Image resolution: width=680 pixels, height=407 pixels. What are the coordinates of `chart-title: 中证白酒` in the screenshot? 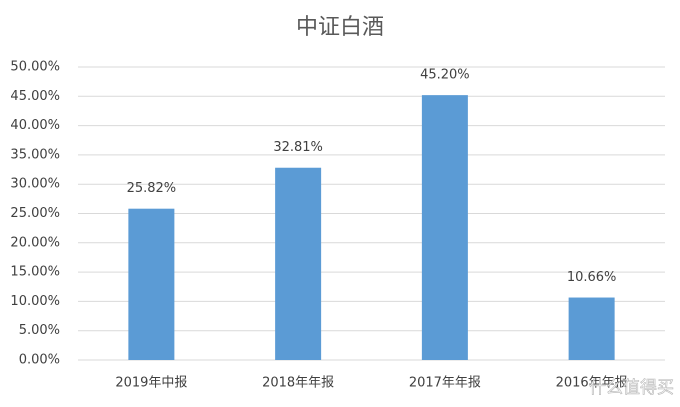 It's located at (340, 27).